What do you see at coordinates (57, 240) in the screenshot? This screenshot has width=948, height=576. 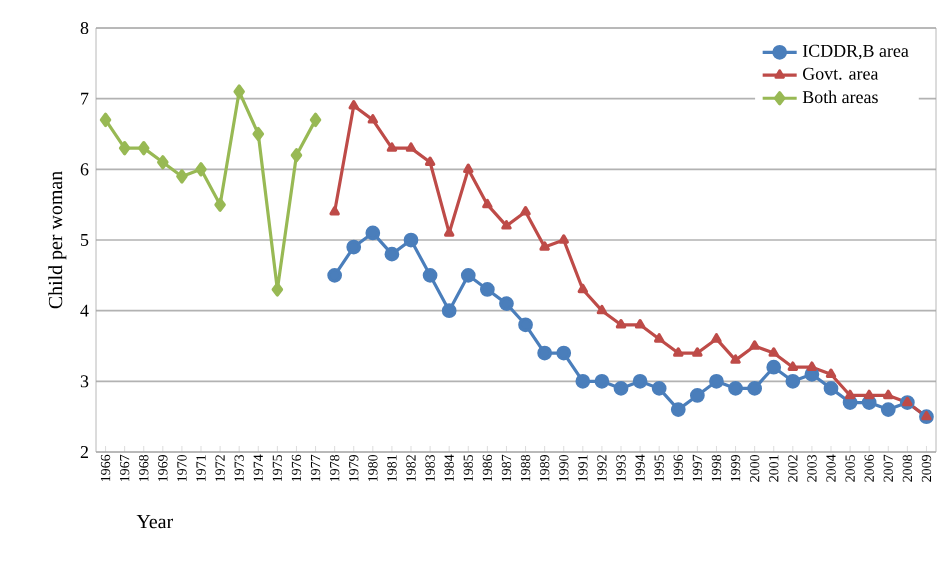 I see `y-axis-title: Child per woman` at bounding box center [57, 240].